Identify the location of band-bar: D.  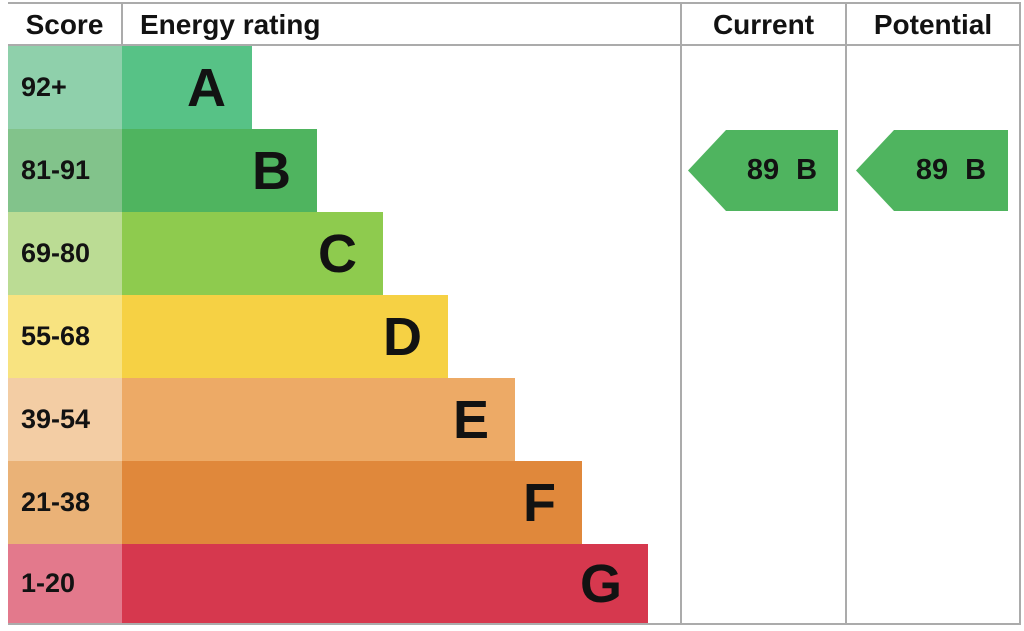
(285, 336).